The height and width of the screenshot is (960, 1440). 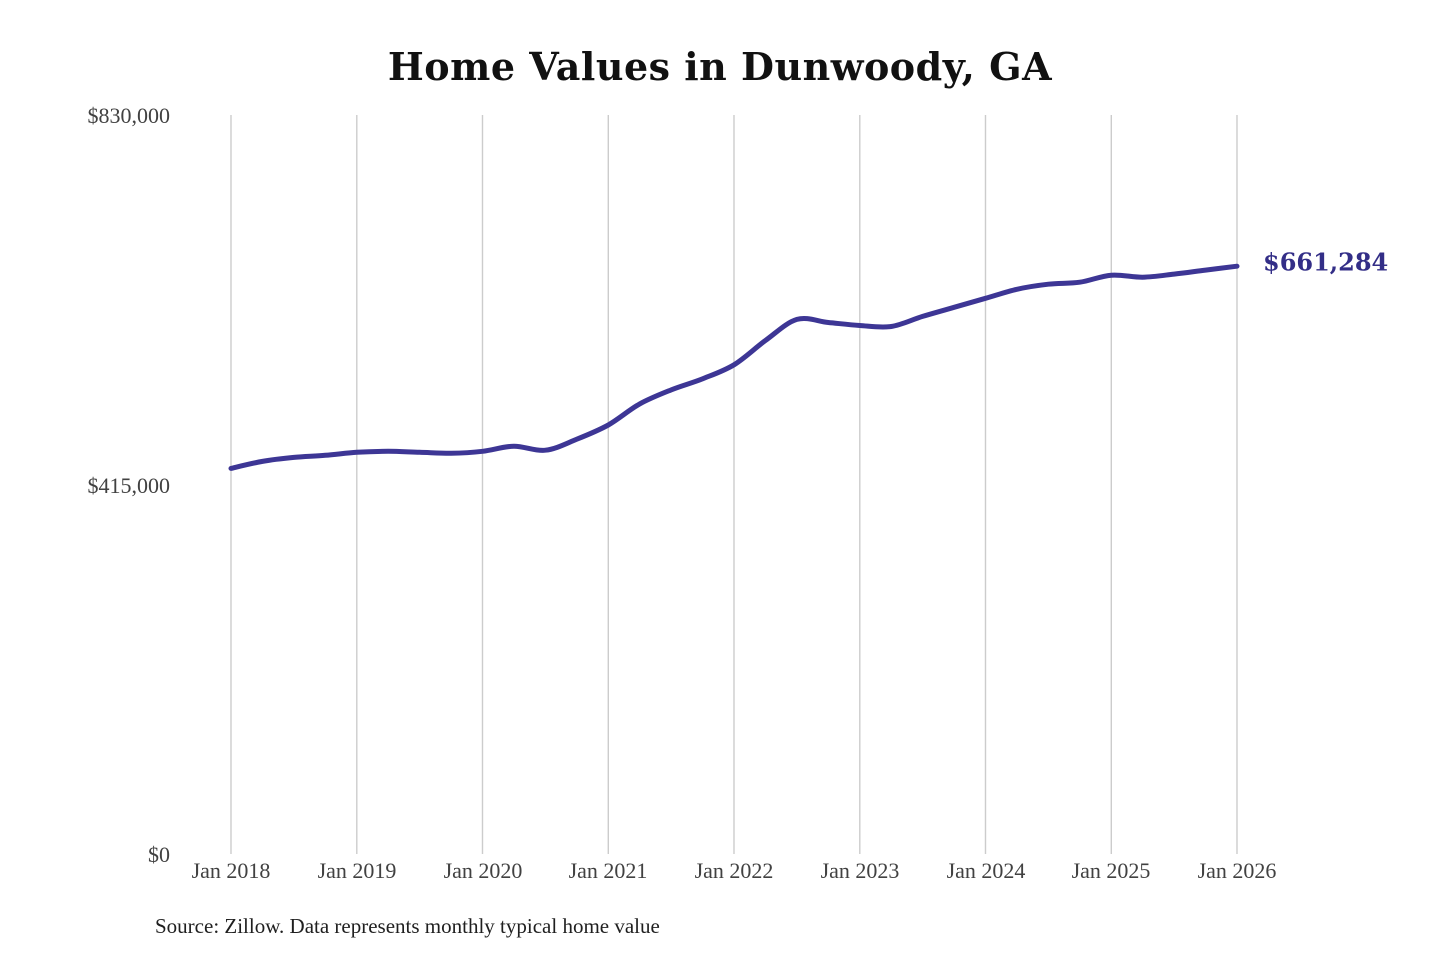 I want to click on x-tick-label: Jan 2024, so click(x=986, y=870).